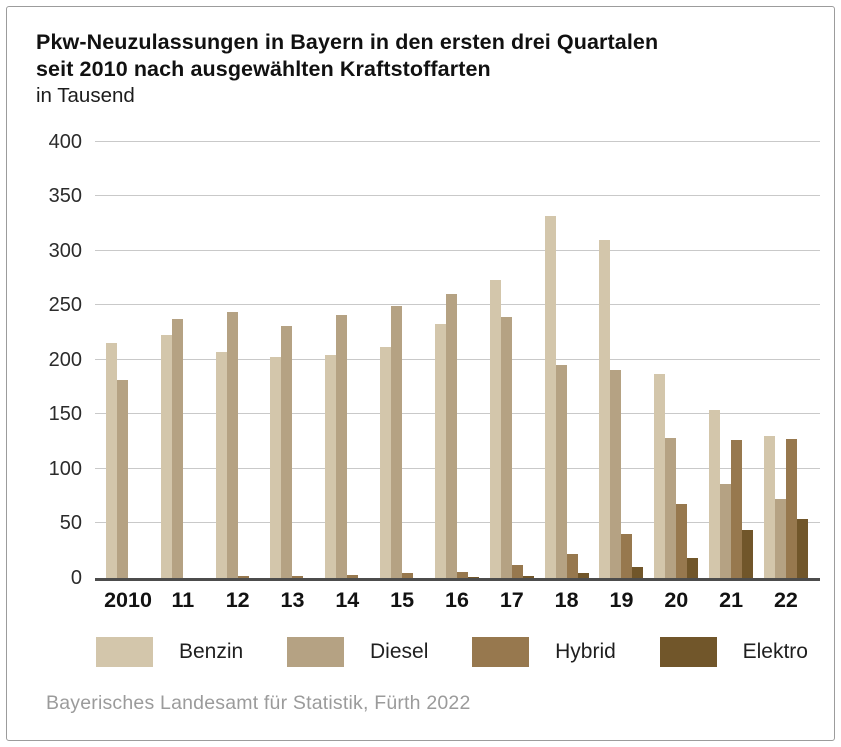 This screenshot has height=747, width=841. Describe the element at coordinates (292, 599) in the screenshot. I see `x-axis-label-13: 13` at that location.